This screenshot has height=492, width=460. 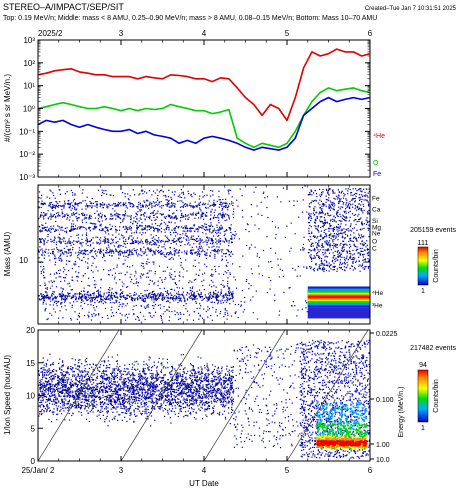 What do you see at coordinates (370, 33) in the screenshot?
I see `x-tick-label: 6` at bounding box center [370, 33].